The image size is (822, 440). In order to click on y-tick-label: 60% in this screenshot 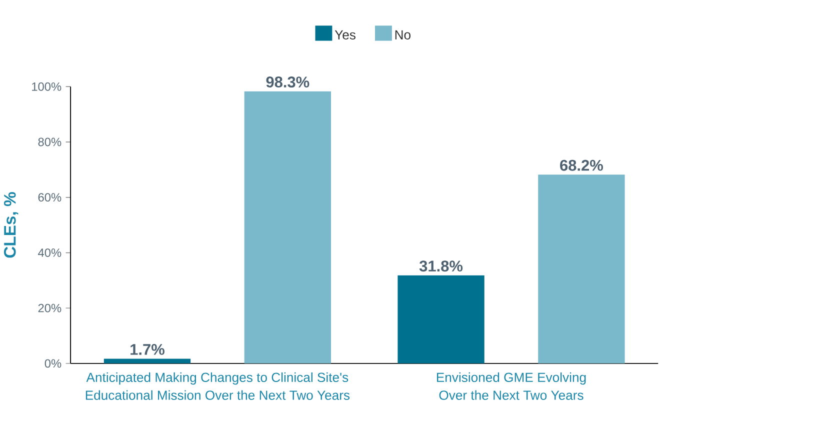, I will do `click(50, 197)`.